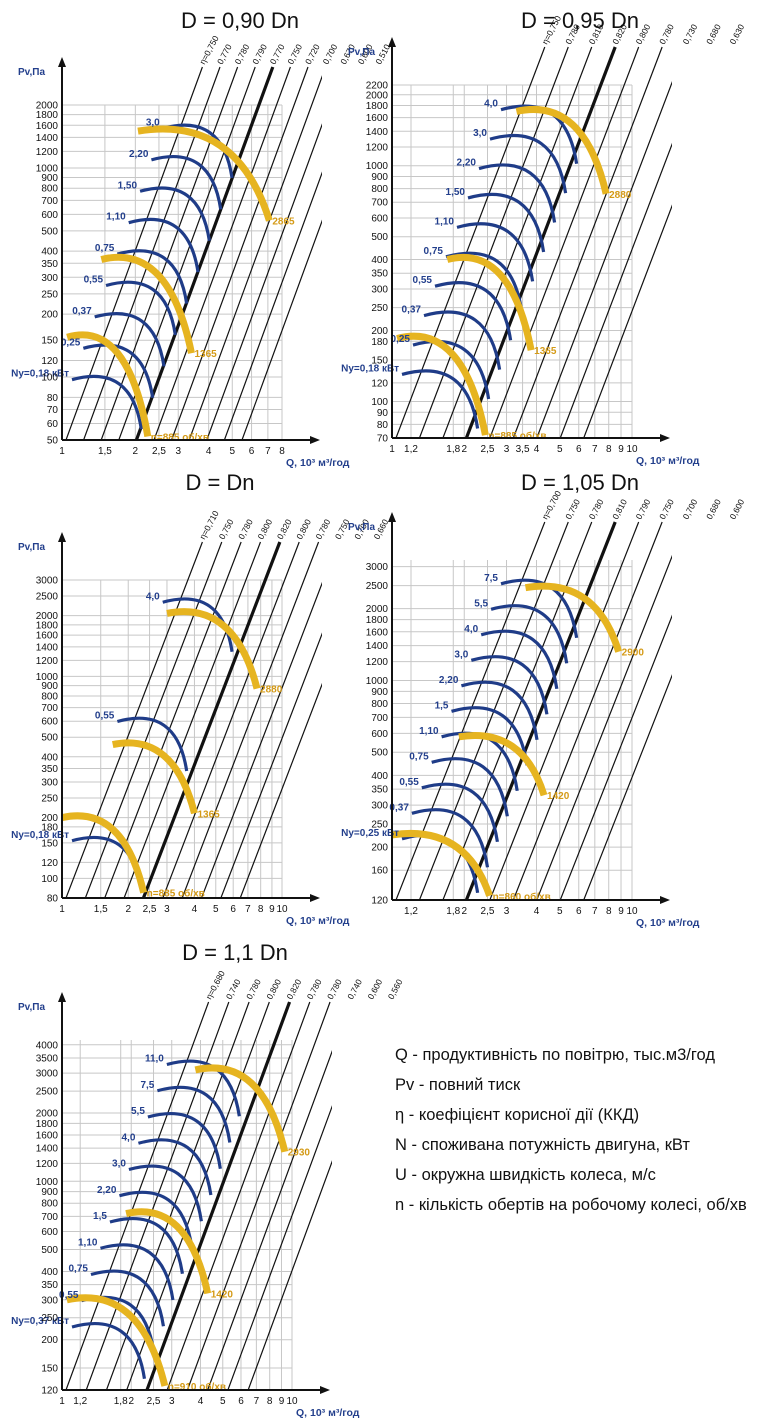 The image size is (780, 1419). What do you see at coordinates (138, 1111) in the screenshot?
I see `power-label: 5,5` at bounding box center [138, 1111].